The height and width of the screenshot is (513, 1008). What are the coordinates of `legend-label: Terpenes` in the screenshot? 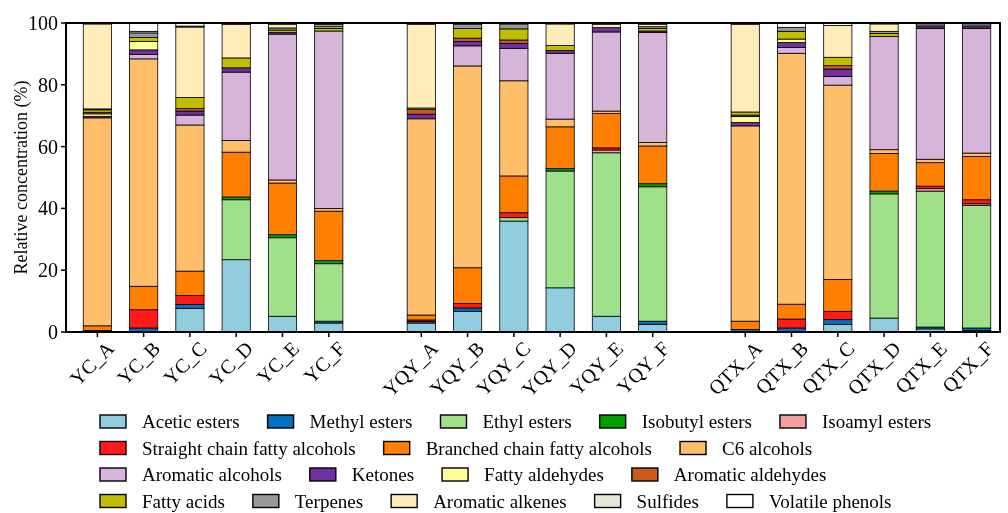 It's located at (329, 501).